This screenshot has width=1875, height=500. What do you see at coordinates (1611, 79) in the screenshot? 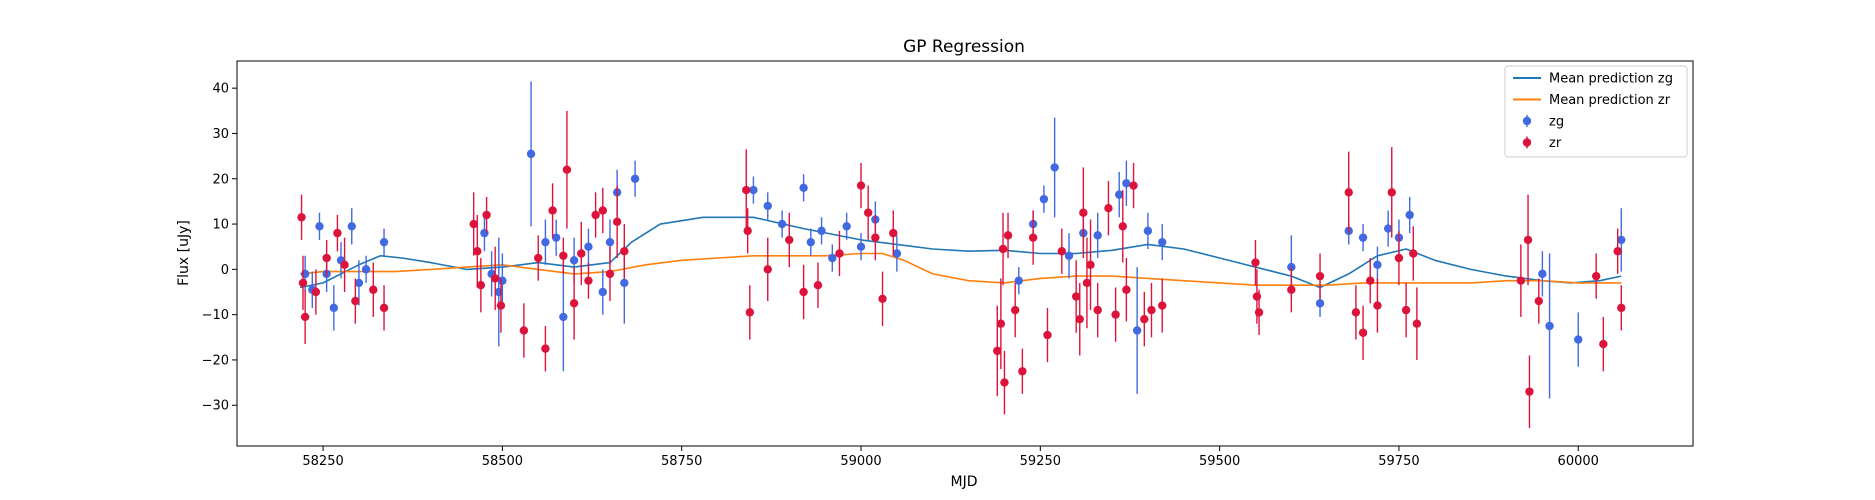
I see `legend-label: Mean prediction zg` at bounding box center [1611, 79].